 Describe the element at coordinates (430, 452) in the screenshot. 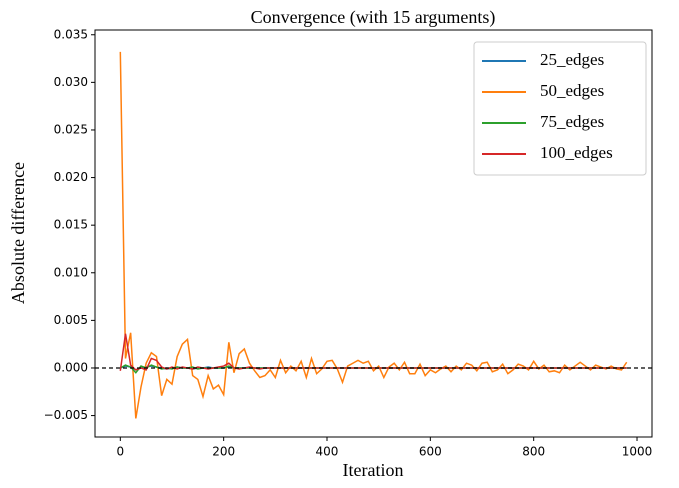

I see `x-tick-label: 600` at that location.